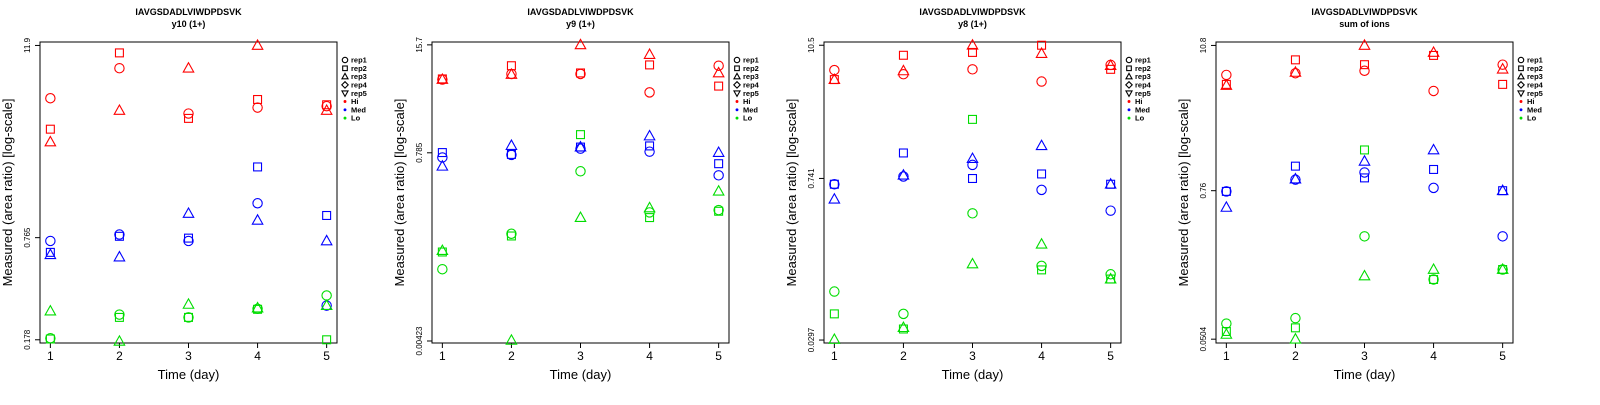 The width and height of the screenshot is (1600, 405). Describe the element at coordinates (511, 144) in the screenshot. I see `data-point-med-rep3-day2` at that location.